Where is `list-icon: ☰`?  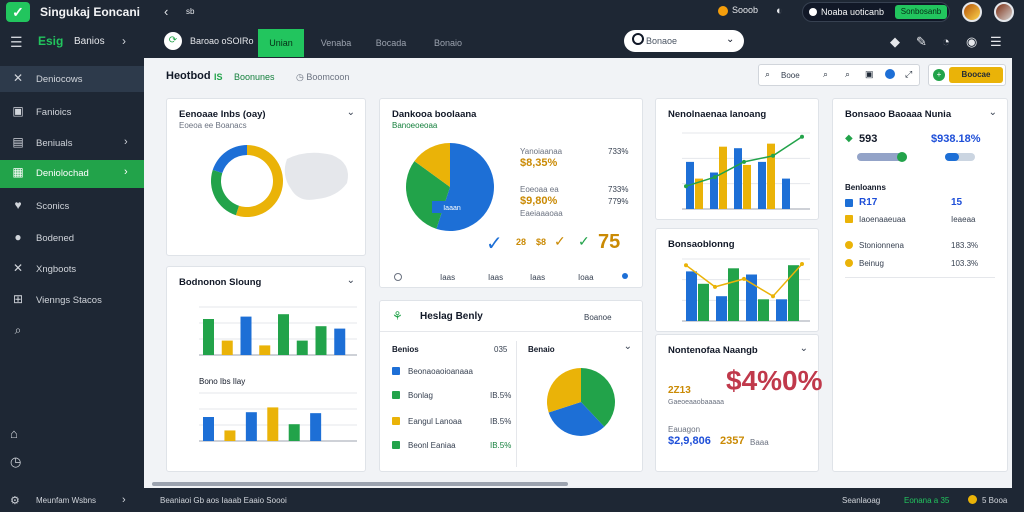 list-icon: ☰ is located at coordinates (996, 41).